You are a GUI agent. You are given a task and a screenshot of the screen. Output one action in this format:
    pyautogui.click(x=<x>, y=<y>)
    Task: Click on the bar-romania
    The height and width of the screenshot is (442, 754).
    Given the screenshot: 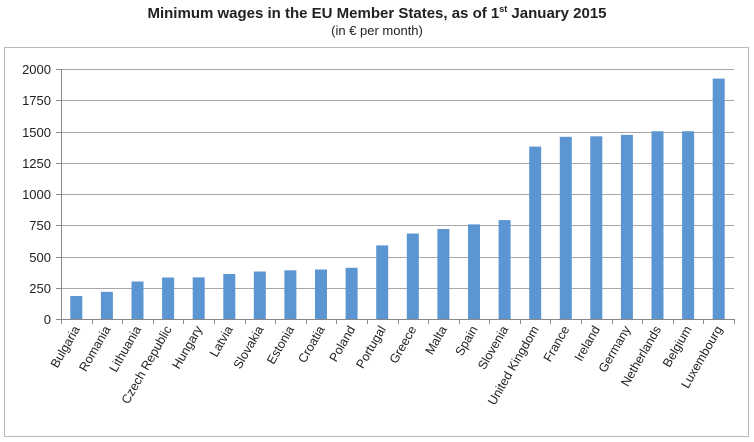 What is the action you would take?
    pyautogui.click(x=106, y=305)
    